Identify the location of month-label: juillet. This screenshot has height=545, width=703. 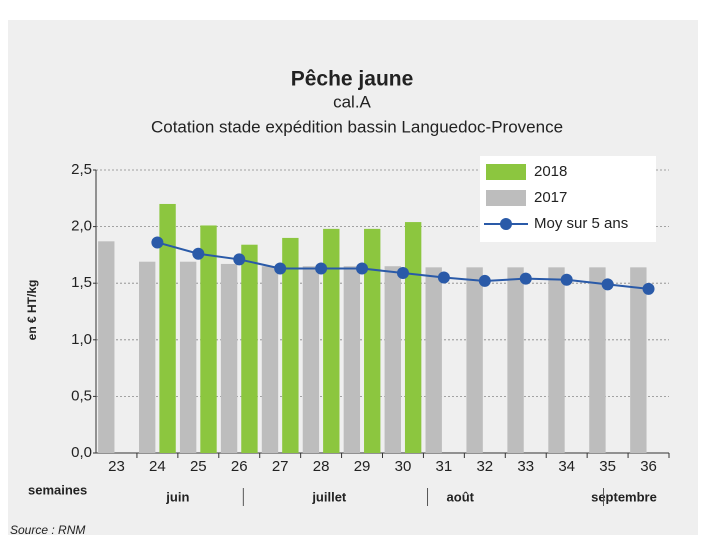
(329, 496).